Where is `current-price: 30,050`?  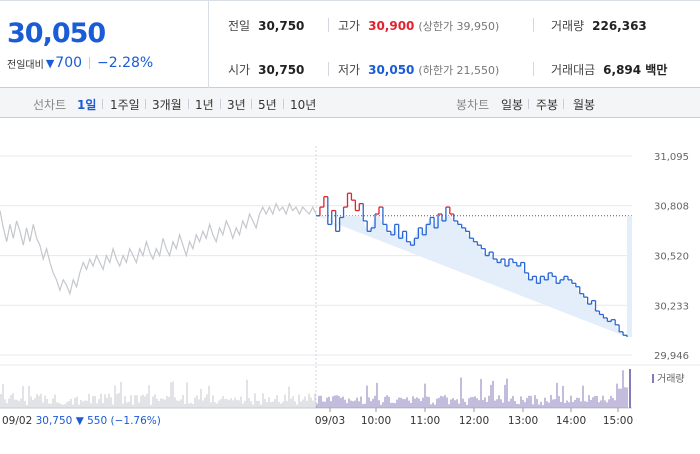 current-price: 30,050 is located at coordinates (56, 33).